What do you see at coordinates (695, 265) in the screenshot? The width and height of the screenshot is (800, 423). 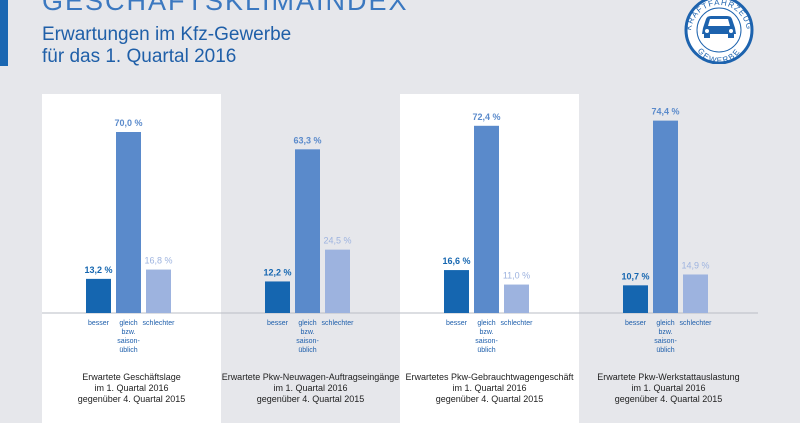 I see `data-label-4-3: 14,9 %` at bounding box center [695, 265].